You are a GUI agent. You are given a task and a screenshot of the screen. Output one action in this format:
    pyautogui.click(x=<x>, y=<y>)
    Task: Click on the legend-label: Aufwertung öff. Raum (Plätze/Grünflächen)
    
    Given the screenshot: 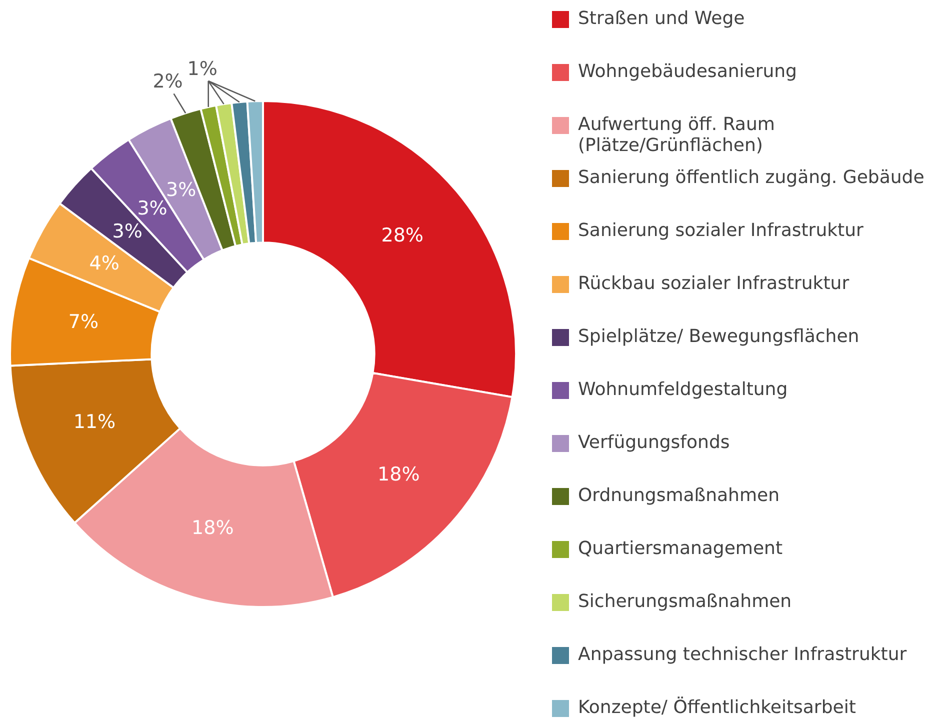 What is the action you would take?
    pyautogui.click(x=677, y=135)
    